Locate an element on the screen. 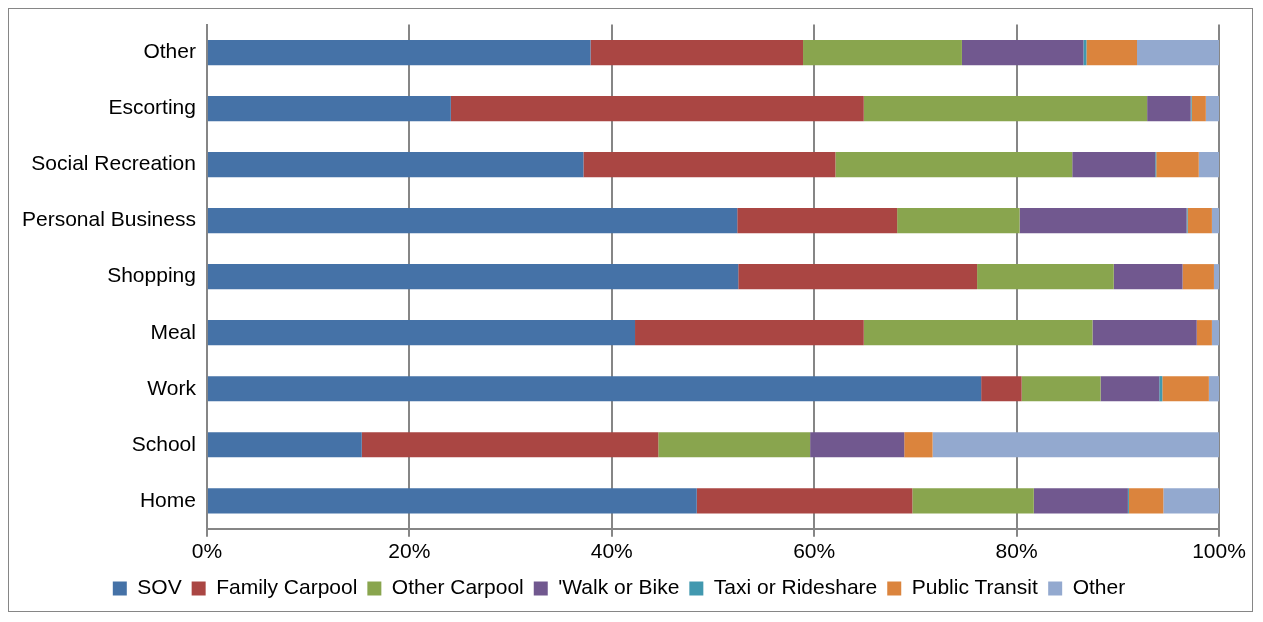 The height and width of the screenshot is (622, 1263). legend-label: SOV is located at coordinates (159, 587).